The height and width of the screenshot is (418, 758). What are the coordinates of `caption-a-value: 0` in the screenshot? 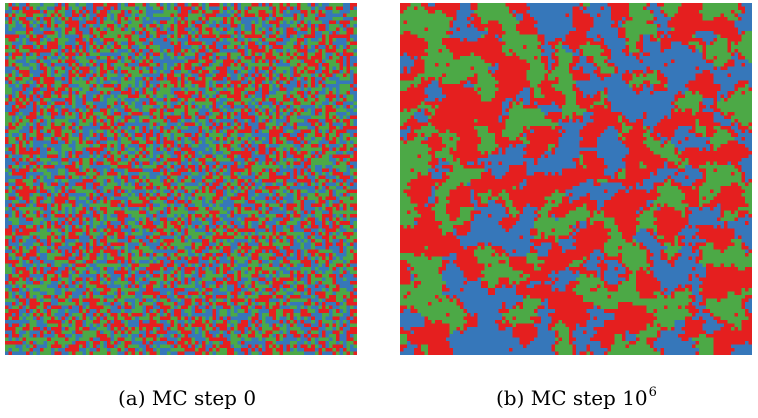 It's located at (250, 398).